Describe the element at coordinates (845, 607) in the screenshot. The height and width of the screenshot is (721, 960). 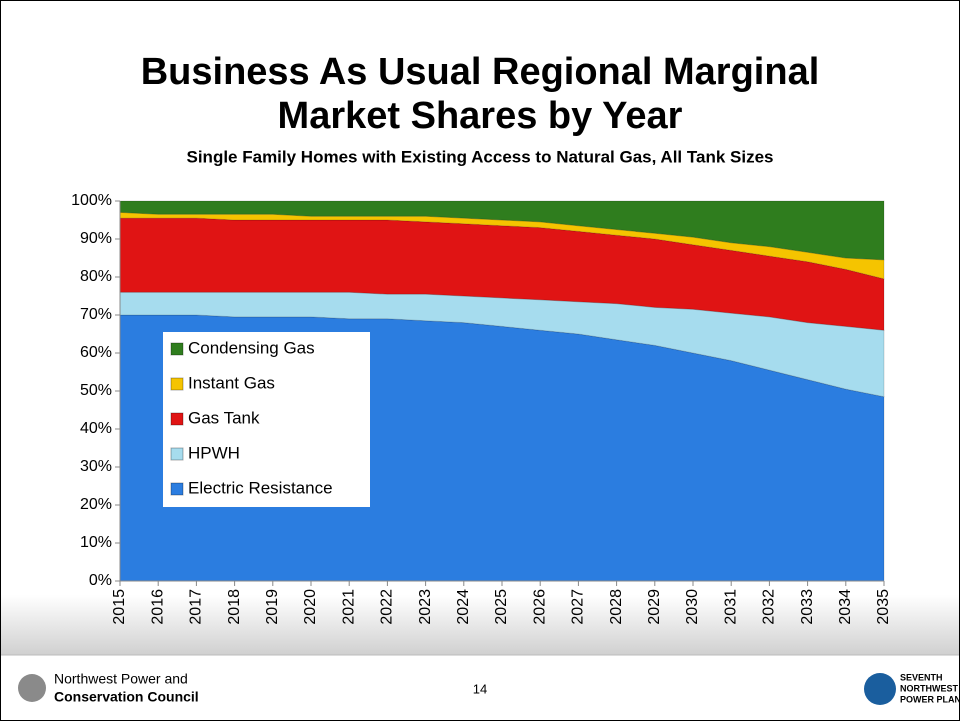
I see `x-tick-label: 2034` at that location.